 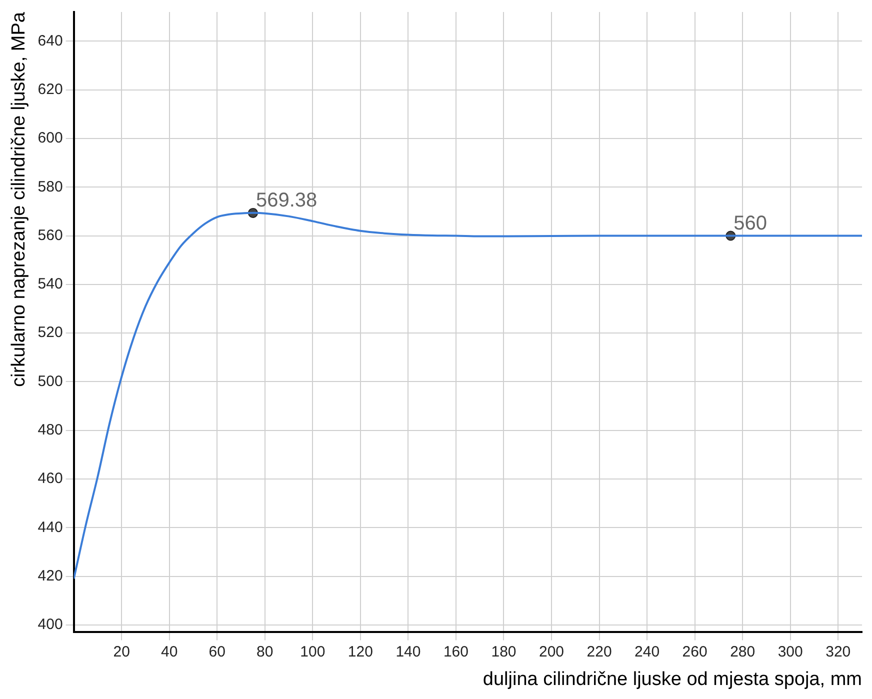 What do you see at coordinates (695, 651) in the screenshot?
I see `x-tick-label: 260` at bounding box center [695, 651].